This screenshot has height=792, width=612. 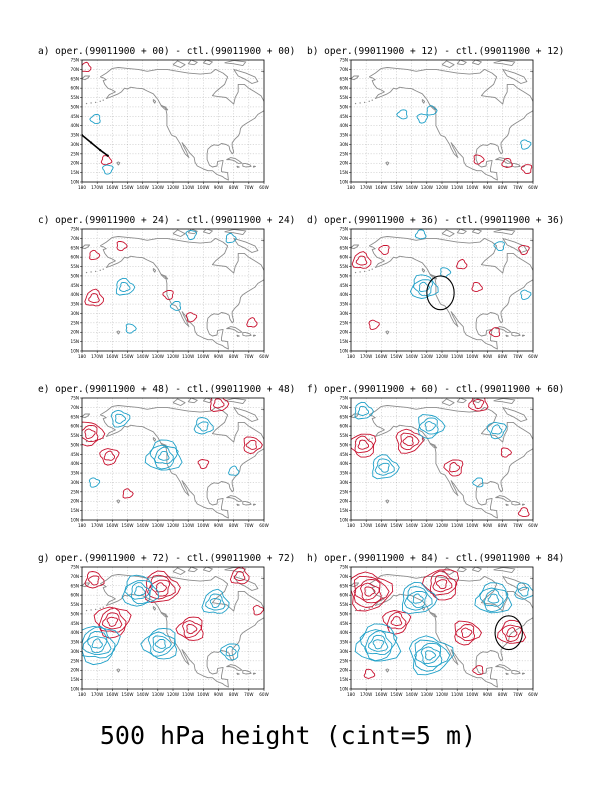 What do you see at coordinates (344, 595) in the screenshot?
I see `y-tick-label: 60N` at bounding box center [344, 595].